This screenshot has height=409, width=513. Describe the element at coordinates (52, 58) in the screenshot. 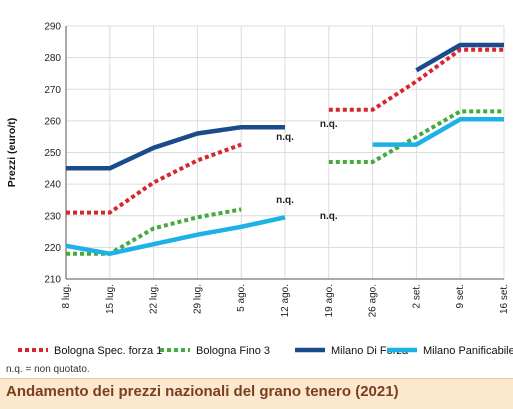

I see `y-tick-label: 280` at that location.